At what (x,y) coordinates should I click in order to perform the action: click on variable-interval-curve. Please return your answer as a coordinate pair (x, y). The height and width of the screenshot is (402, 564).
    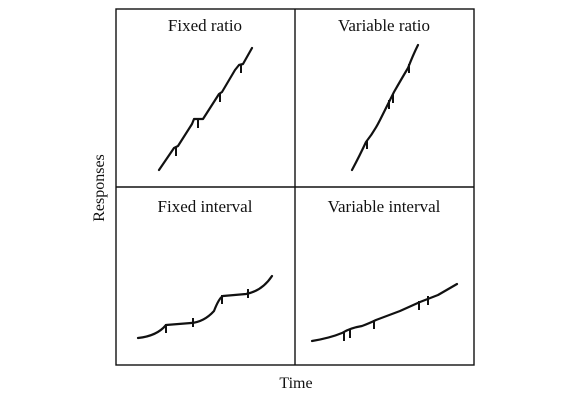
    Looking at the image, I should click on (384, 312).